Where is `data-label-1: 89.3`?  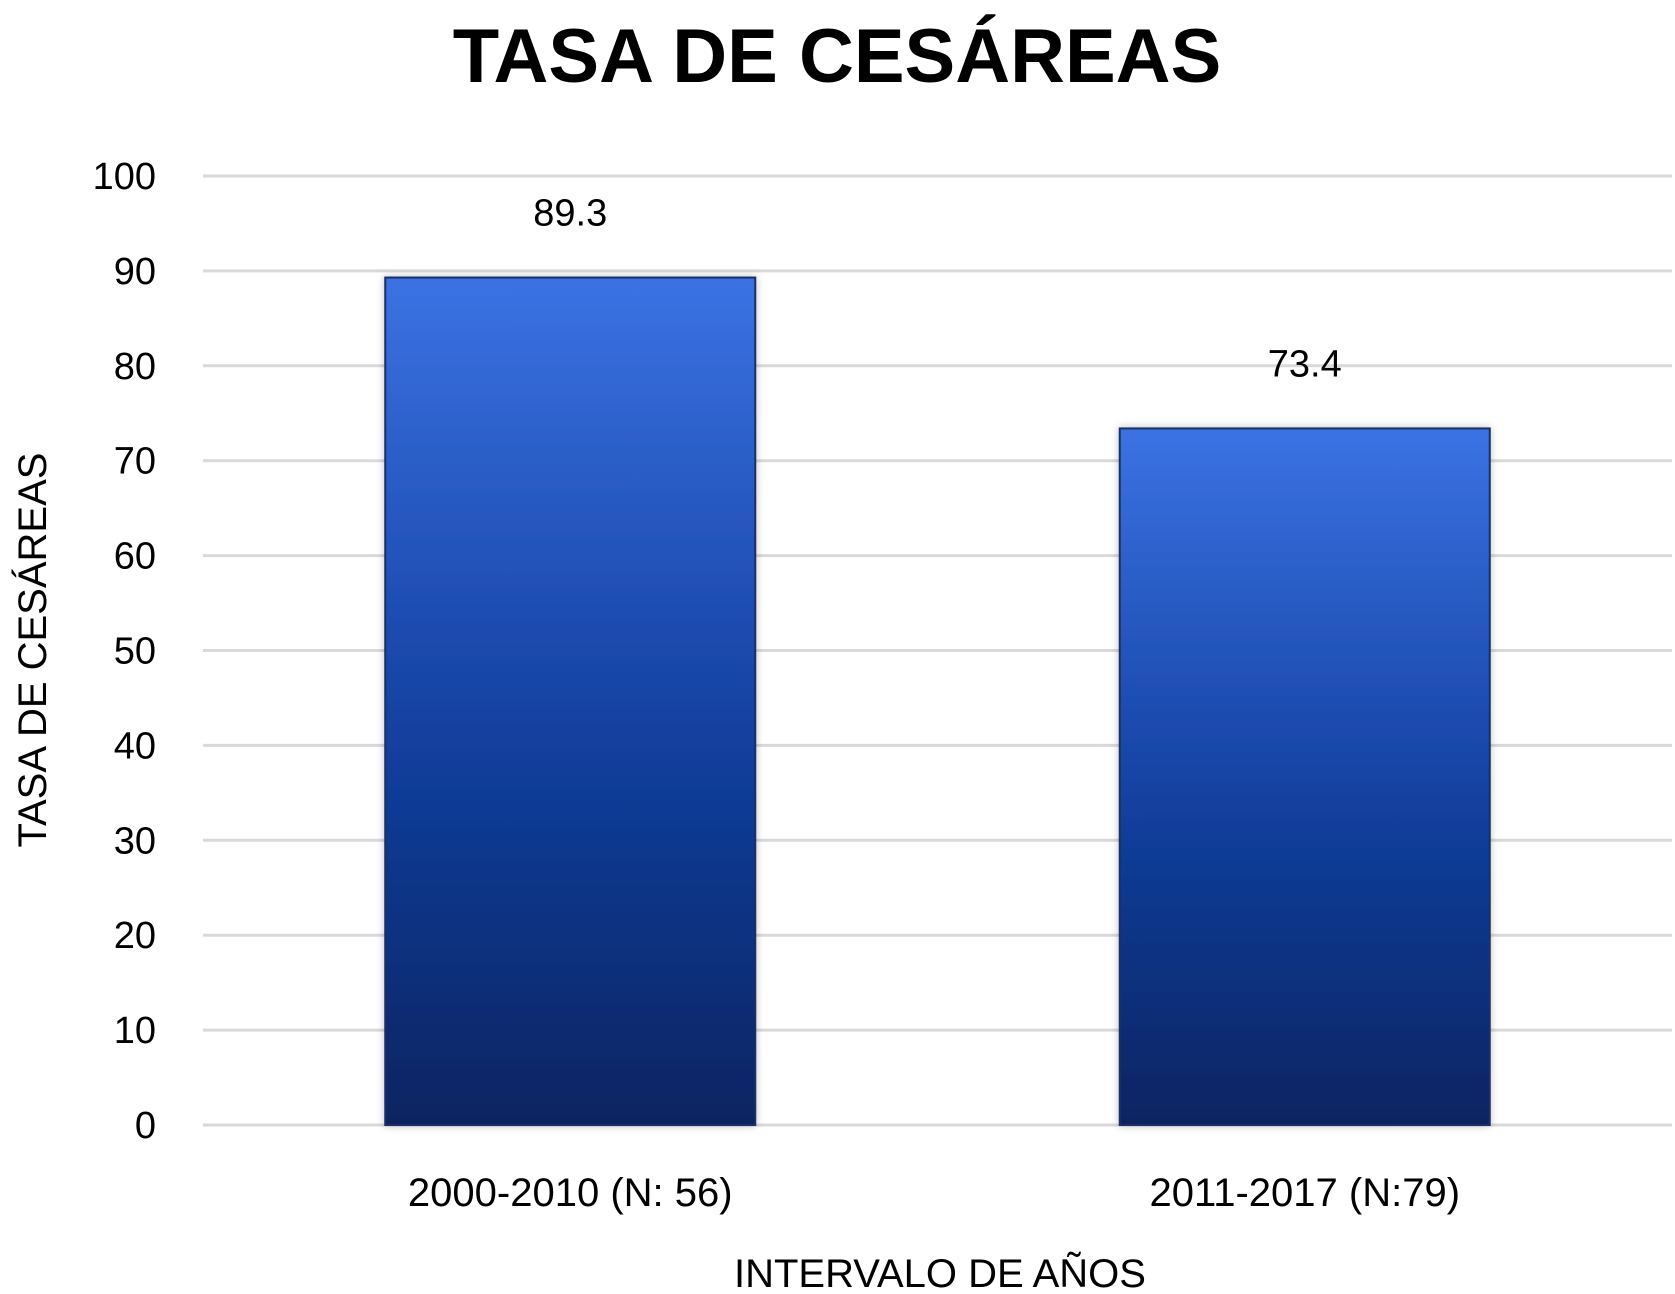 data-label-1: 89.3 is located at coordinates (570, 214).